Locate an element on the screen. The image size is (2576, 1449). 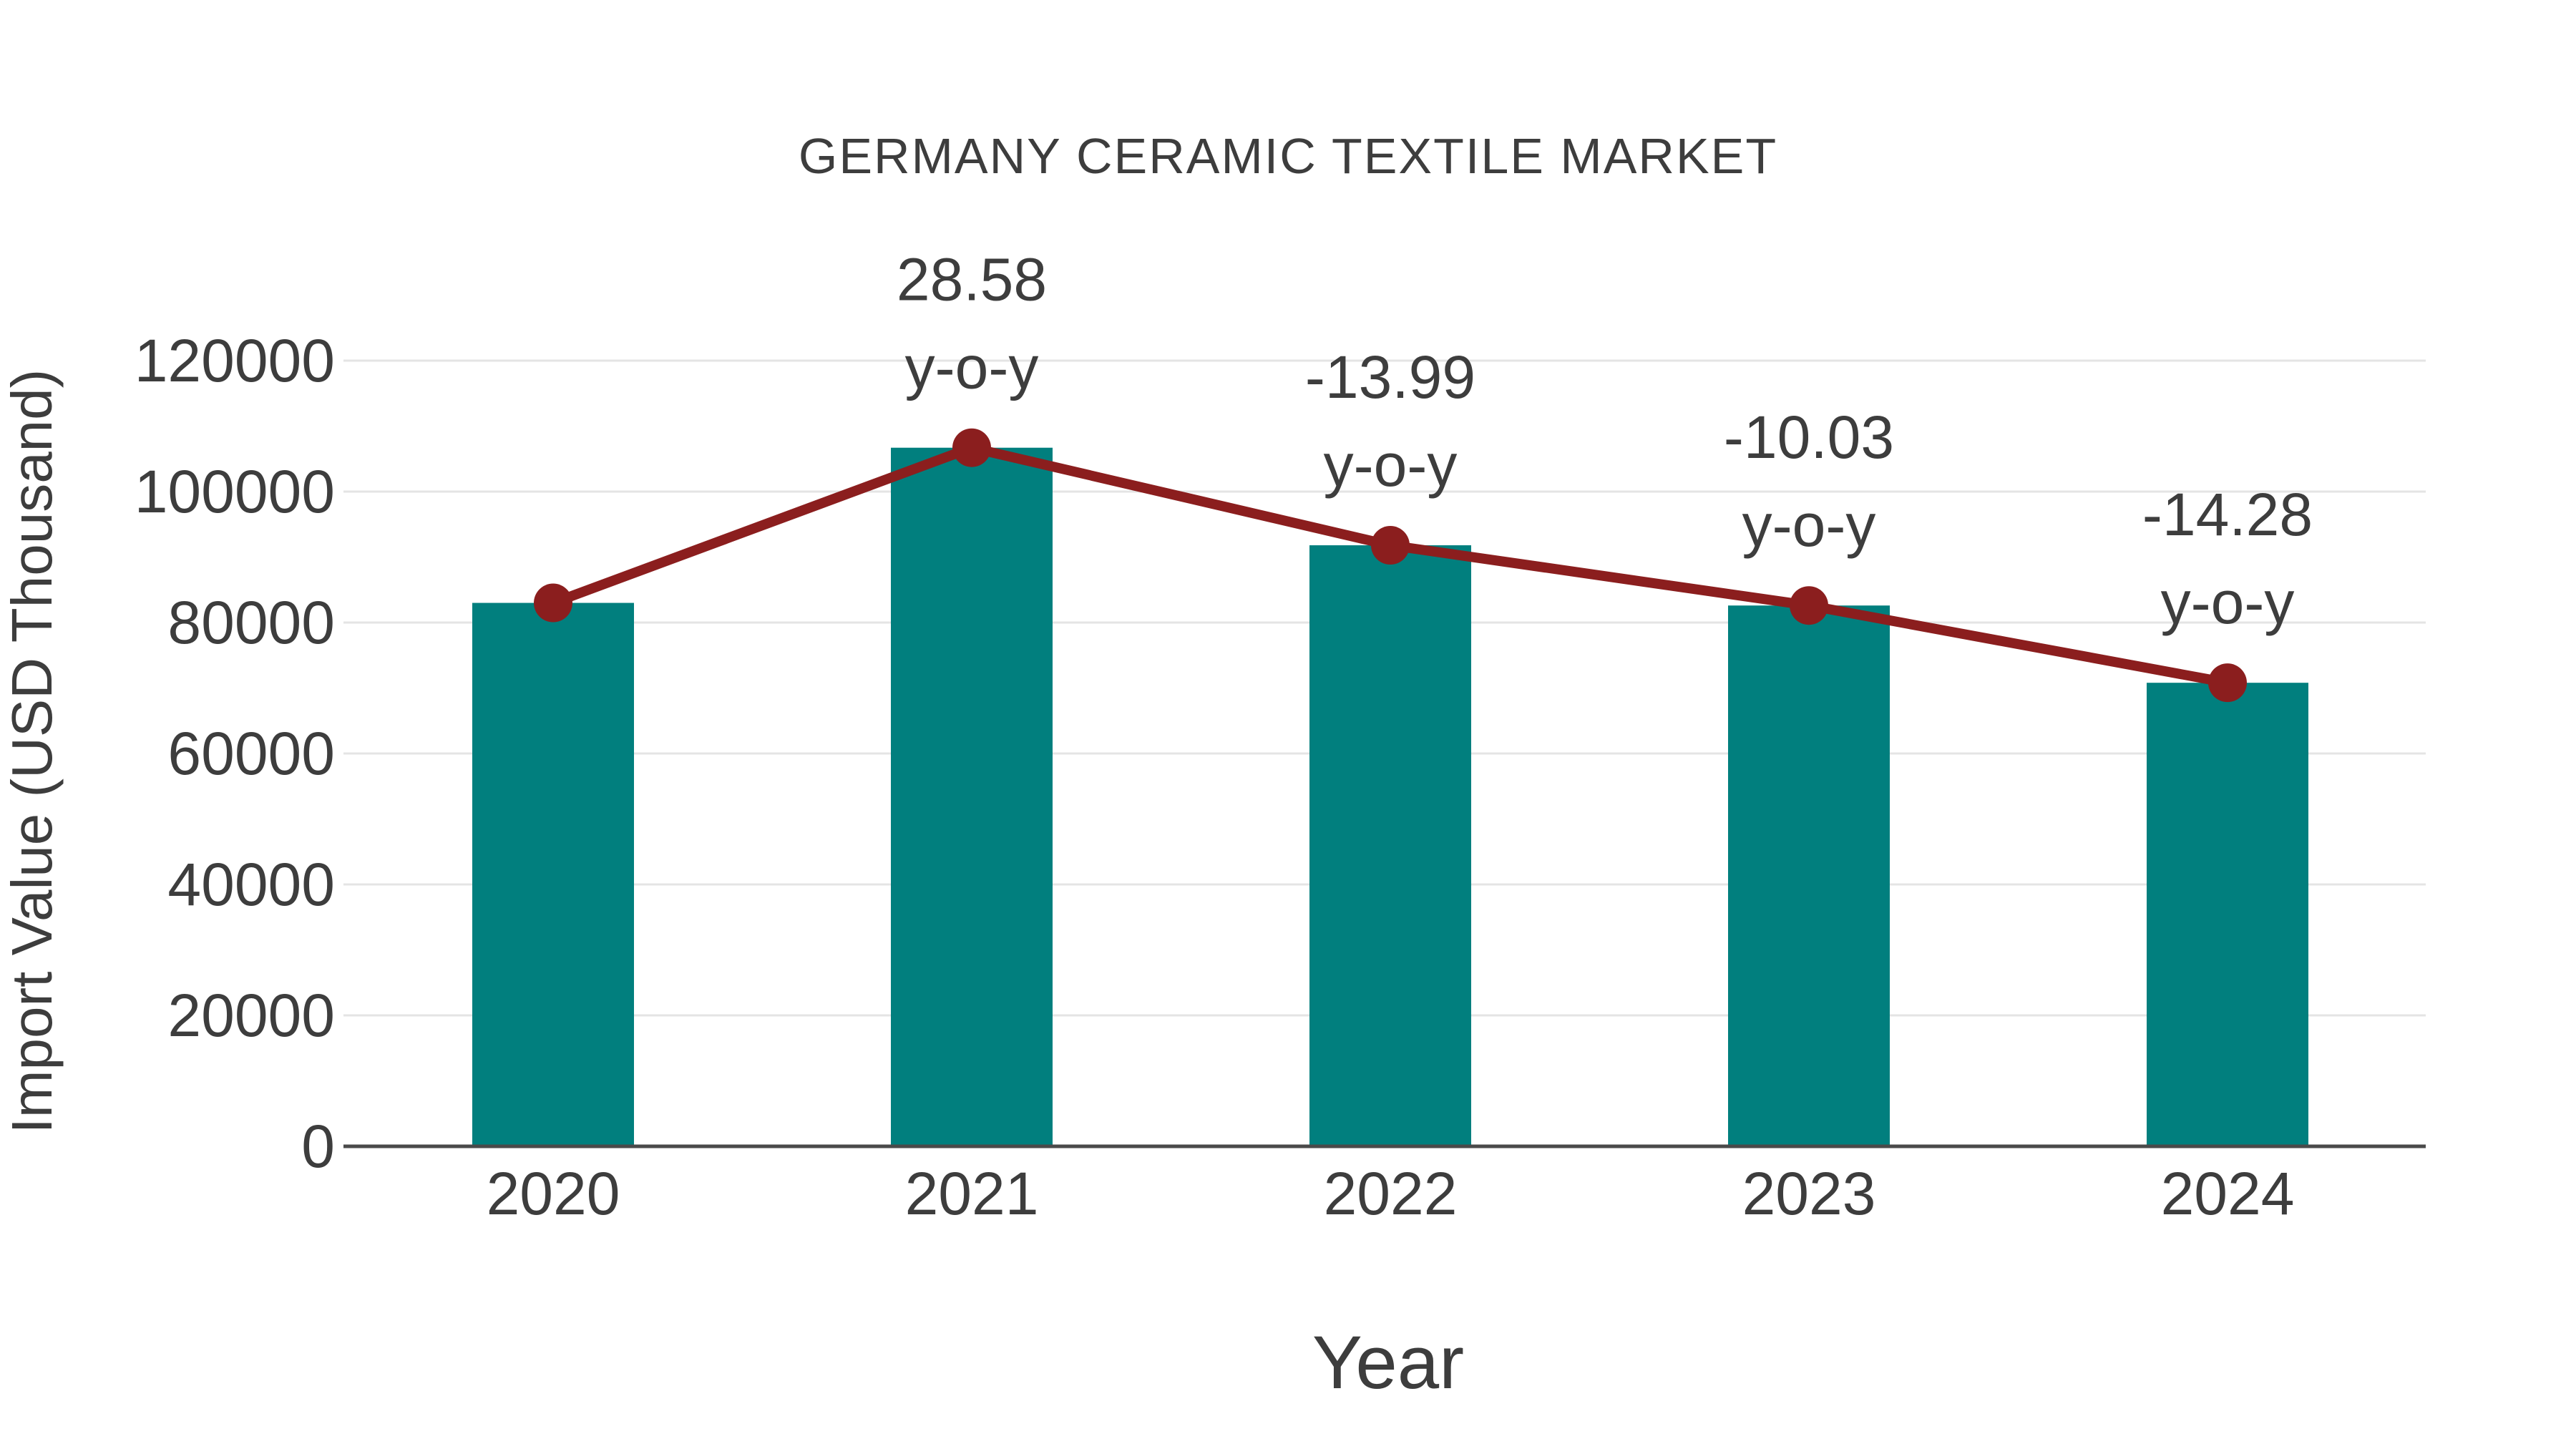
x-axis-title: Year is located at coordinates (1388, 1363).